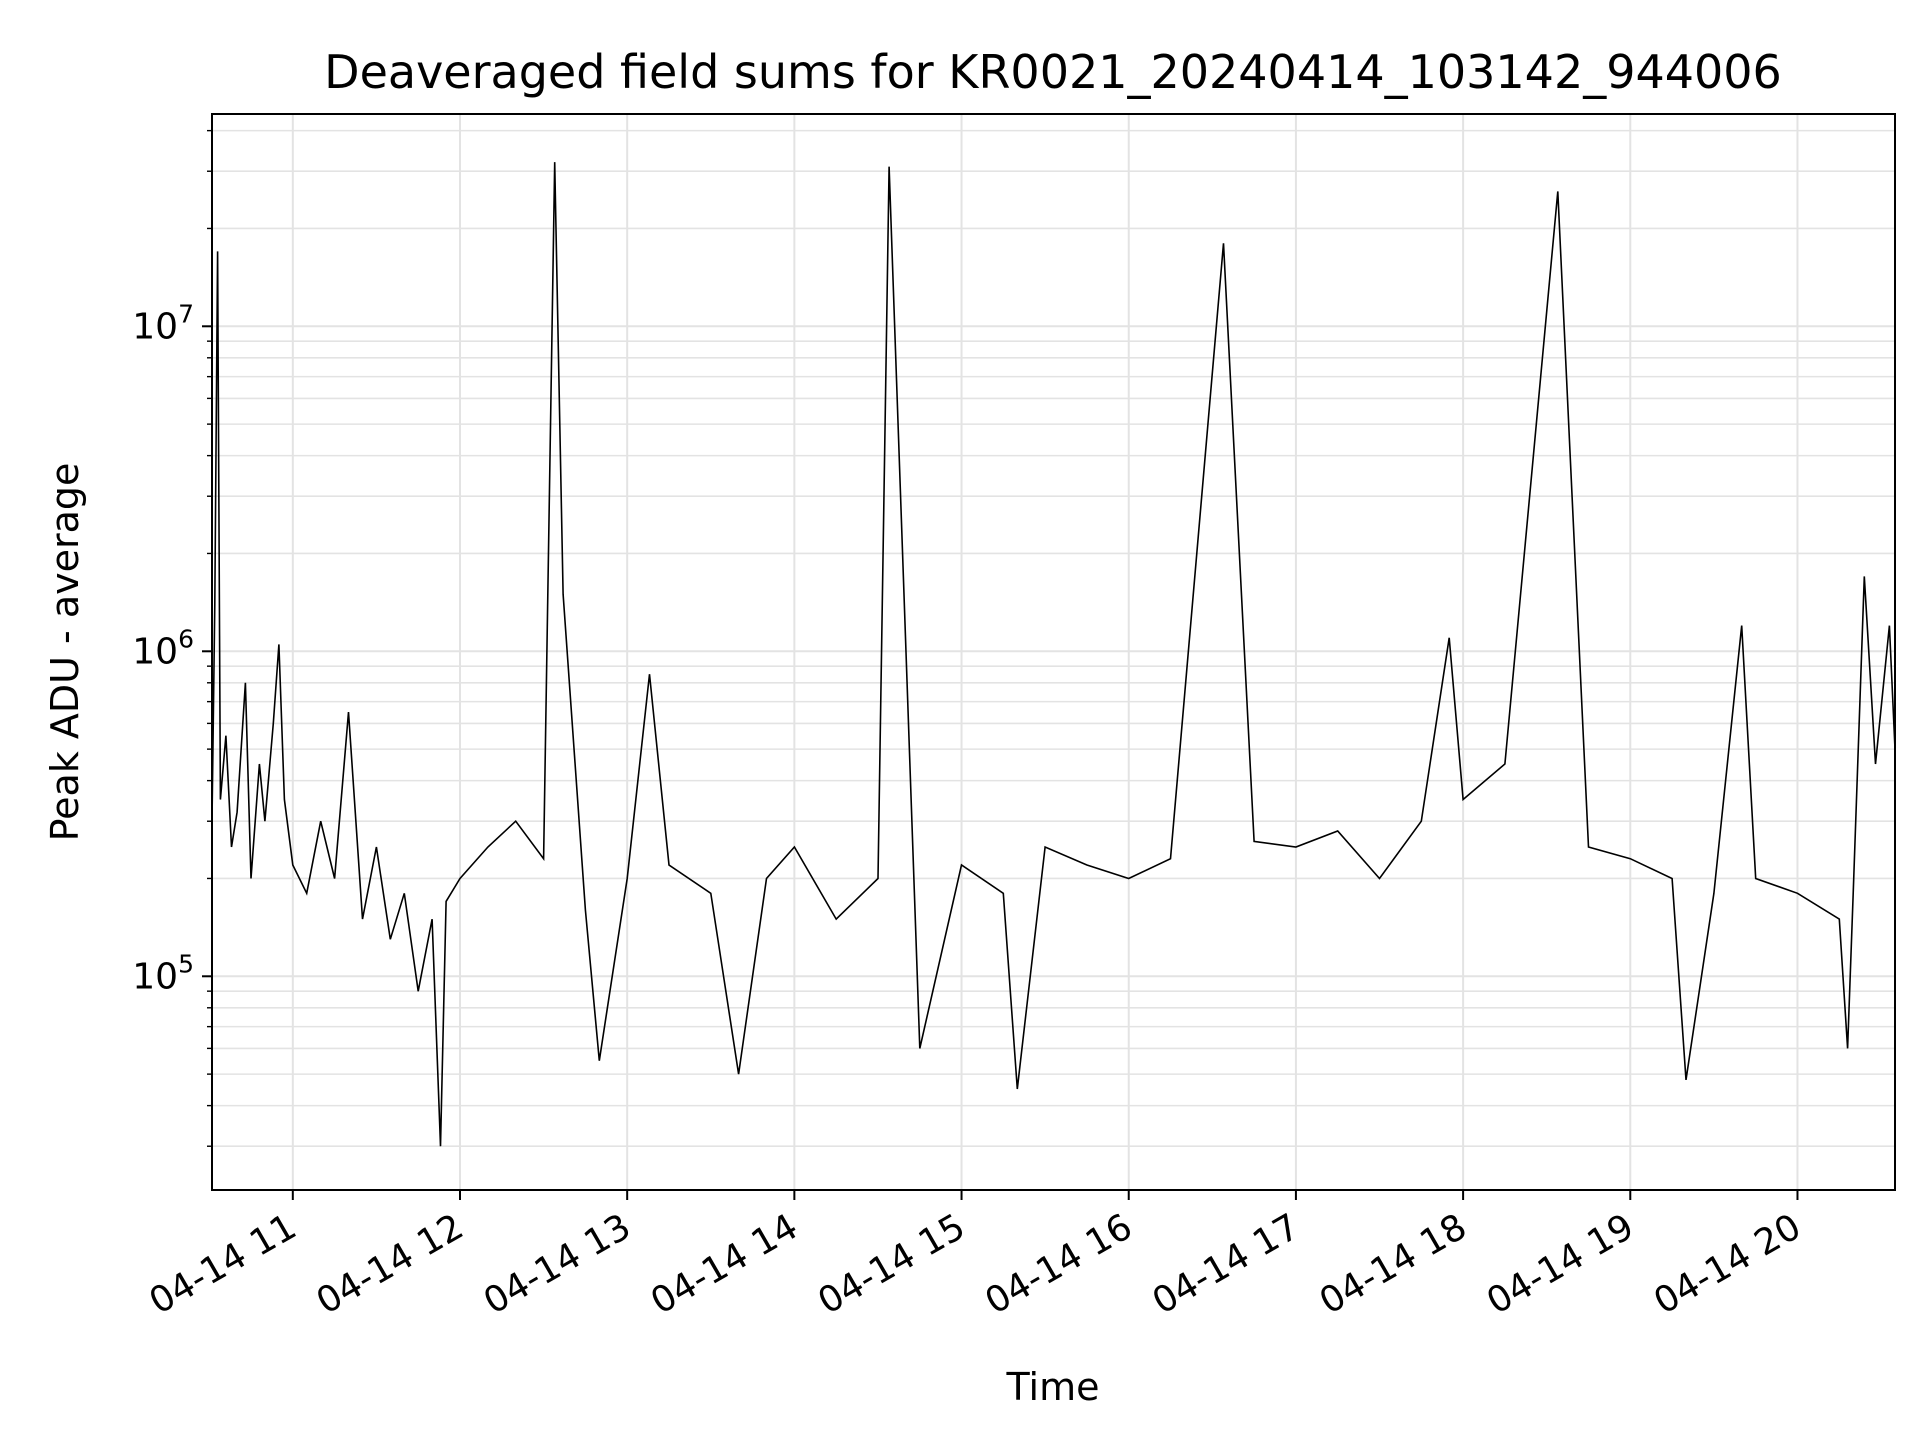 This screenshot has height=1440, width=1920. What do you see at coordinates (163, 648) in the screenshot?
I see `y-tick-label: 10⁶` at bounding box center [163, 648].